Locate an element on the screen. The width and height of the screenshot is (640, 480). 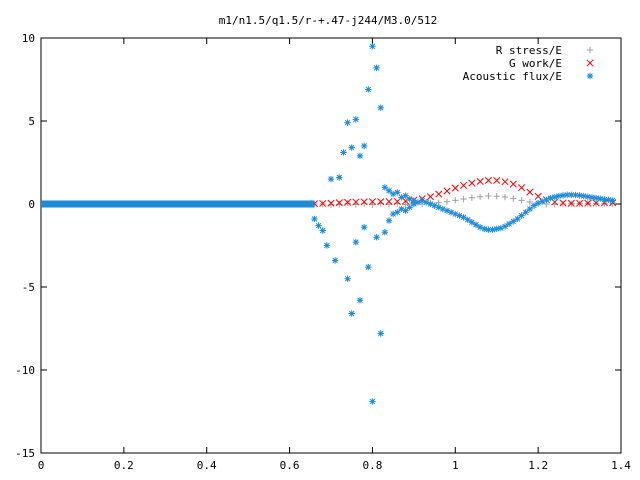
zero-band is located at coordinates (178, 204).